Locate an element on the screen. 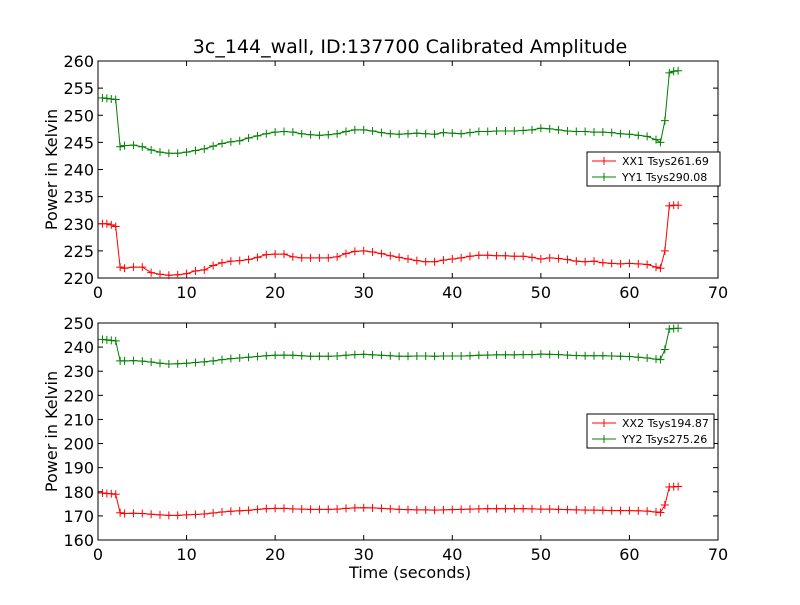 The width and height of the screenshot is (800, 605). series-xx1 is located at coordinates (390, 240).